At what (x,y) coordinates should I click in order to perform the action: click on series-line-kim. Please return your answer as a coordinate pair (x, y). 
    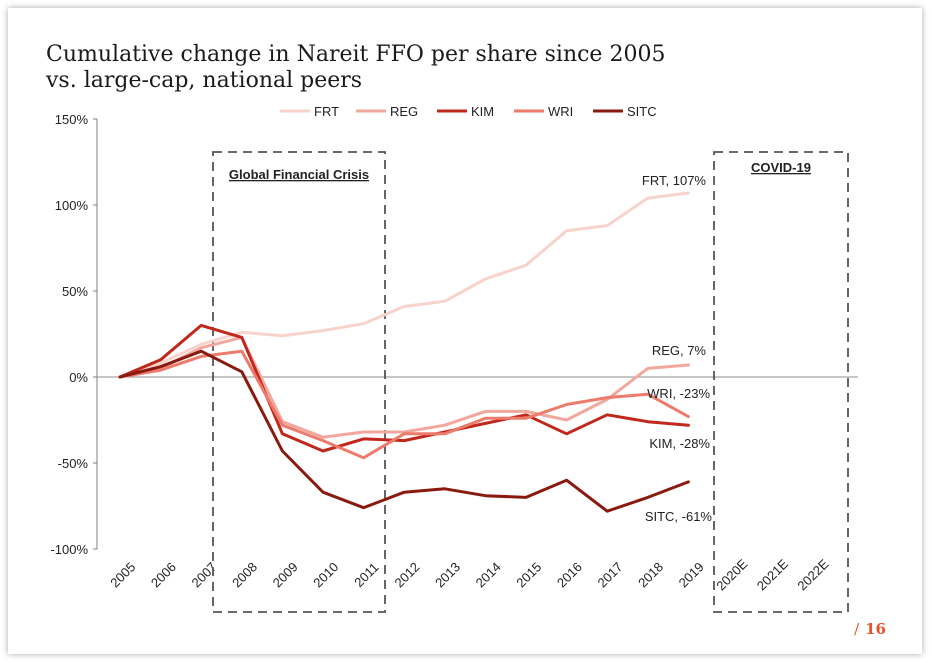
    Looking at the image, I should click on (404, 388).